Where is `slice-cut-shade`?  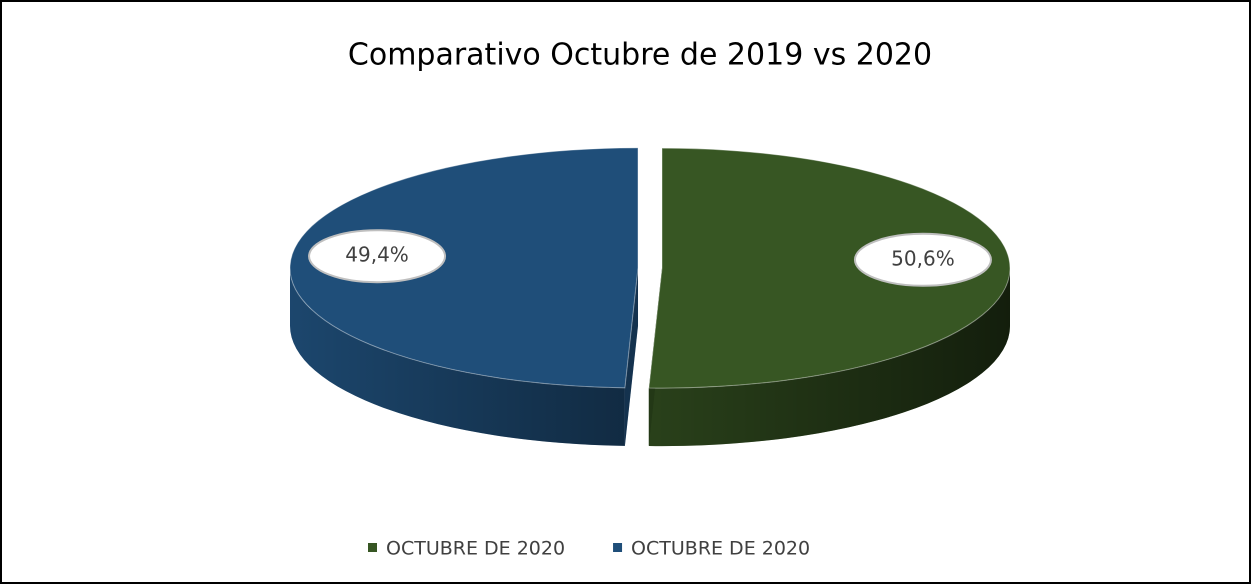
slice-cut-shade is located at coordinates (631, 356).